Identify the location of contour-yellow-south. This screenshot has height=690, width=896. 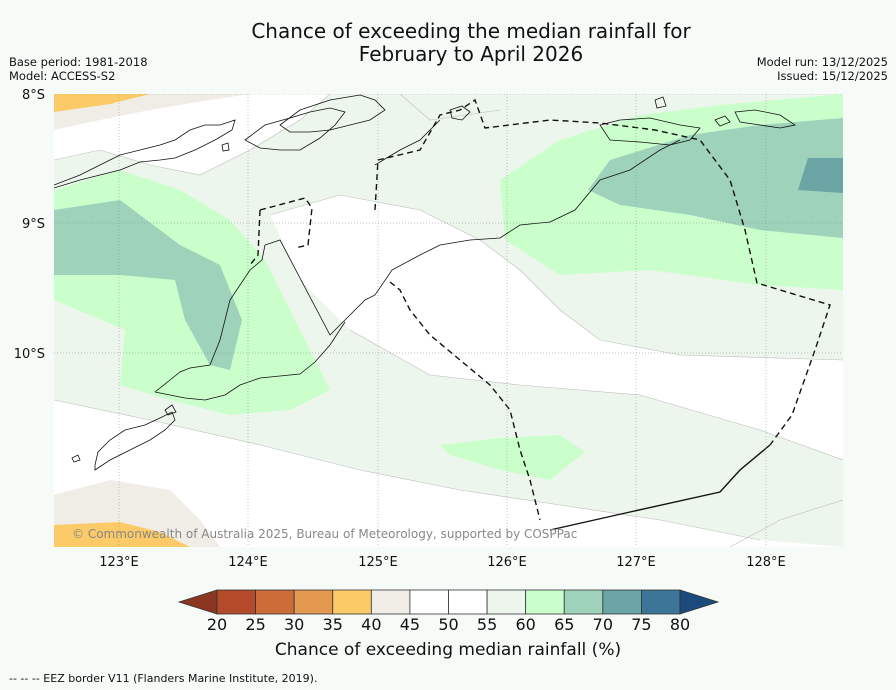
(122, 534).